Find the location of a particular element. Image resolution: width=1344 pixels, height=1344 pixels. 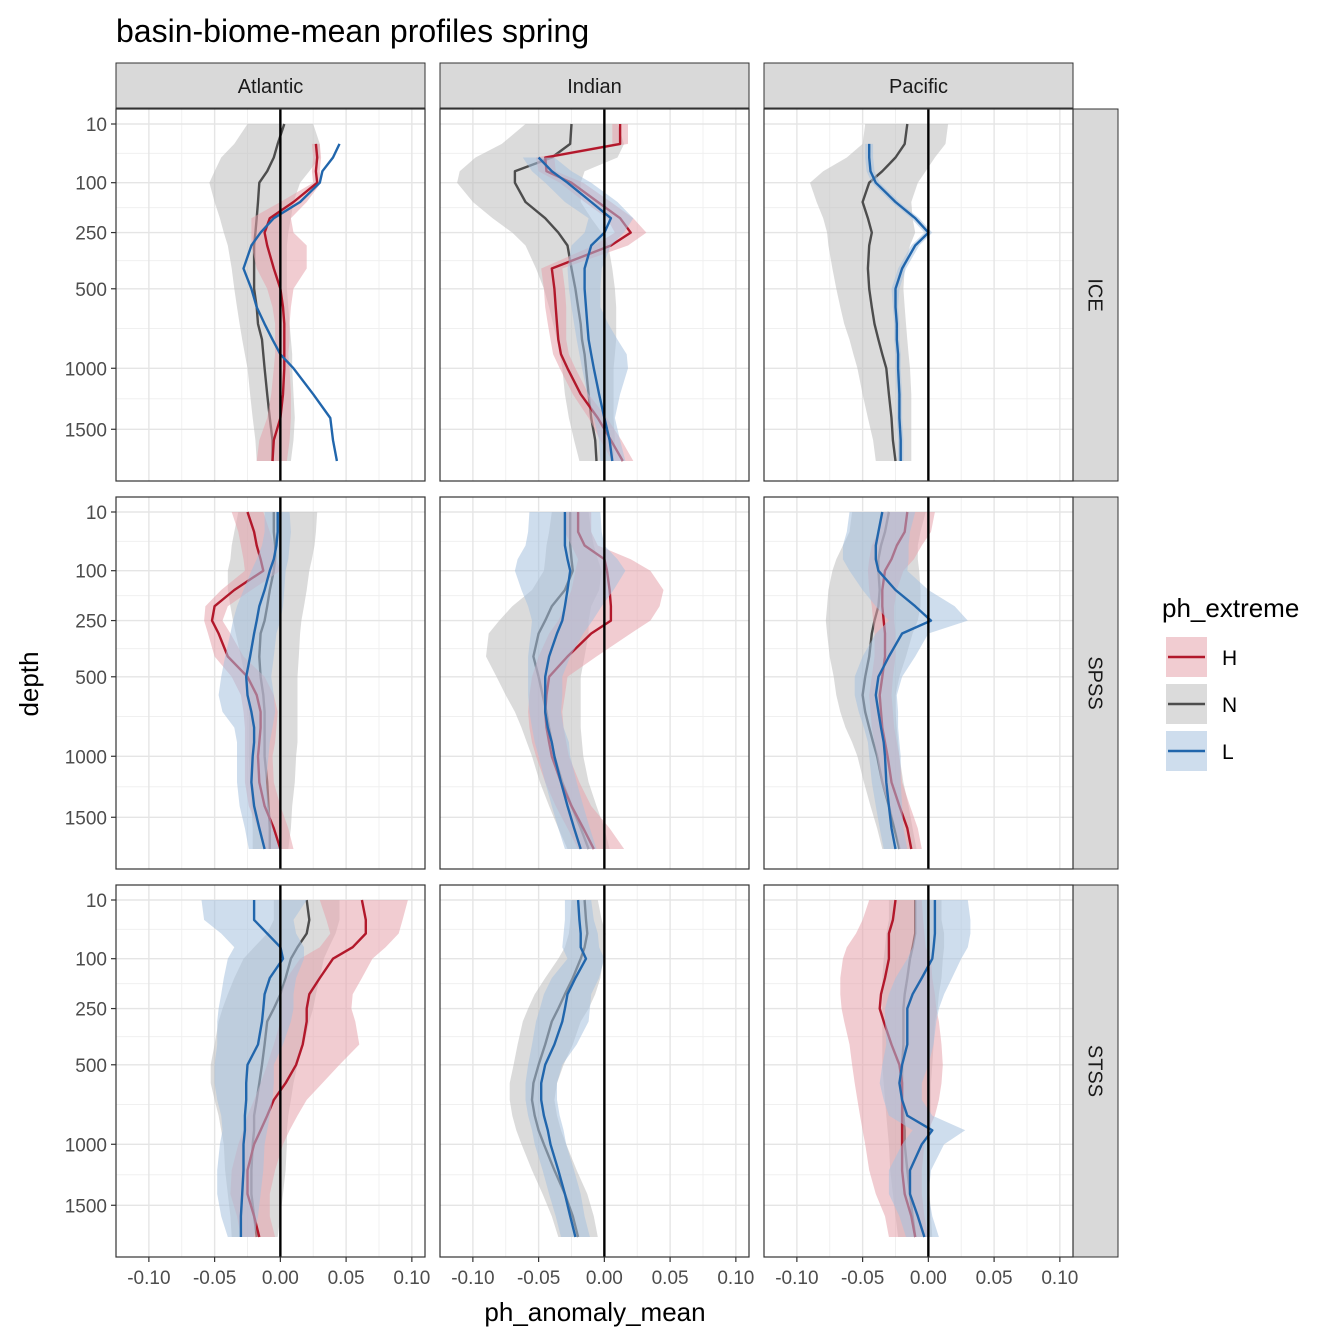

chart-title: basin-biome-mean profiles spring is located at coordinates (352, 31).